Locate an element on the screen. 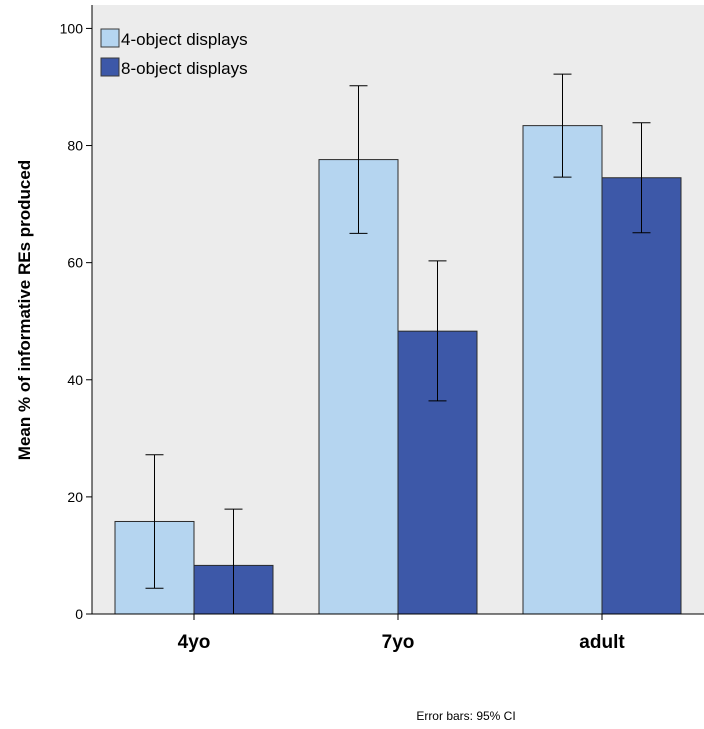 This screenshot has width=704, height=729. y-axis: 0 20 40 60 80 100 is located at coordinates (76, 313).